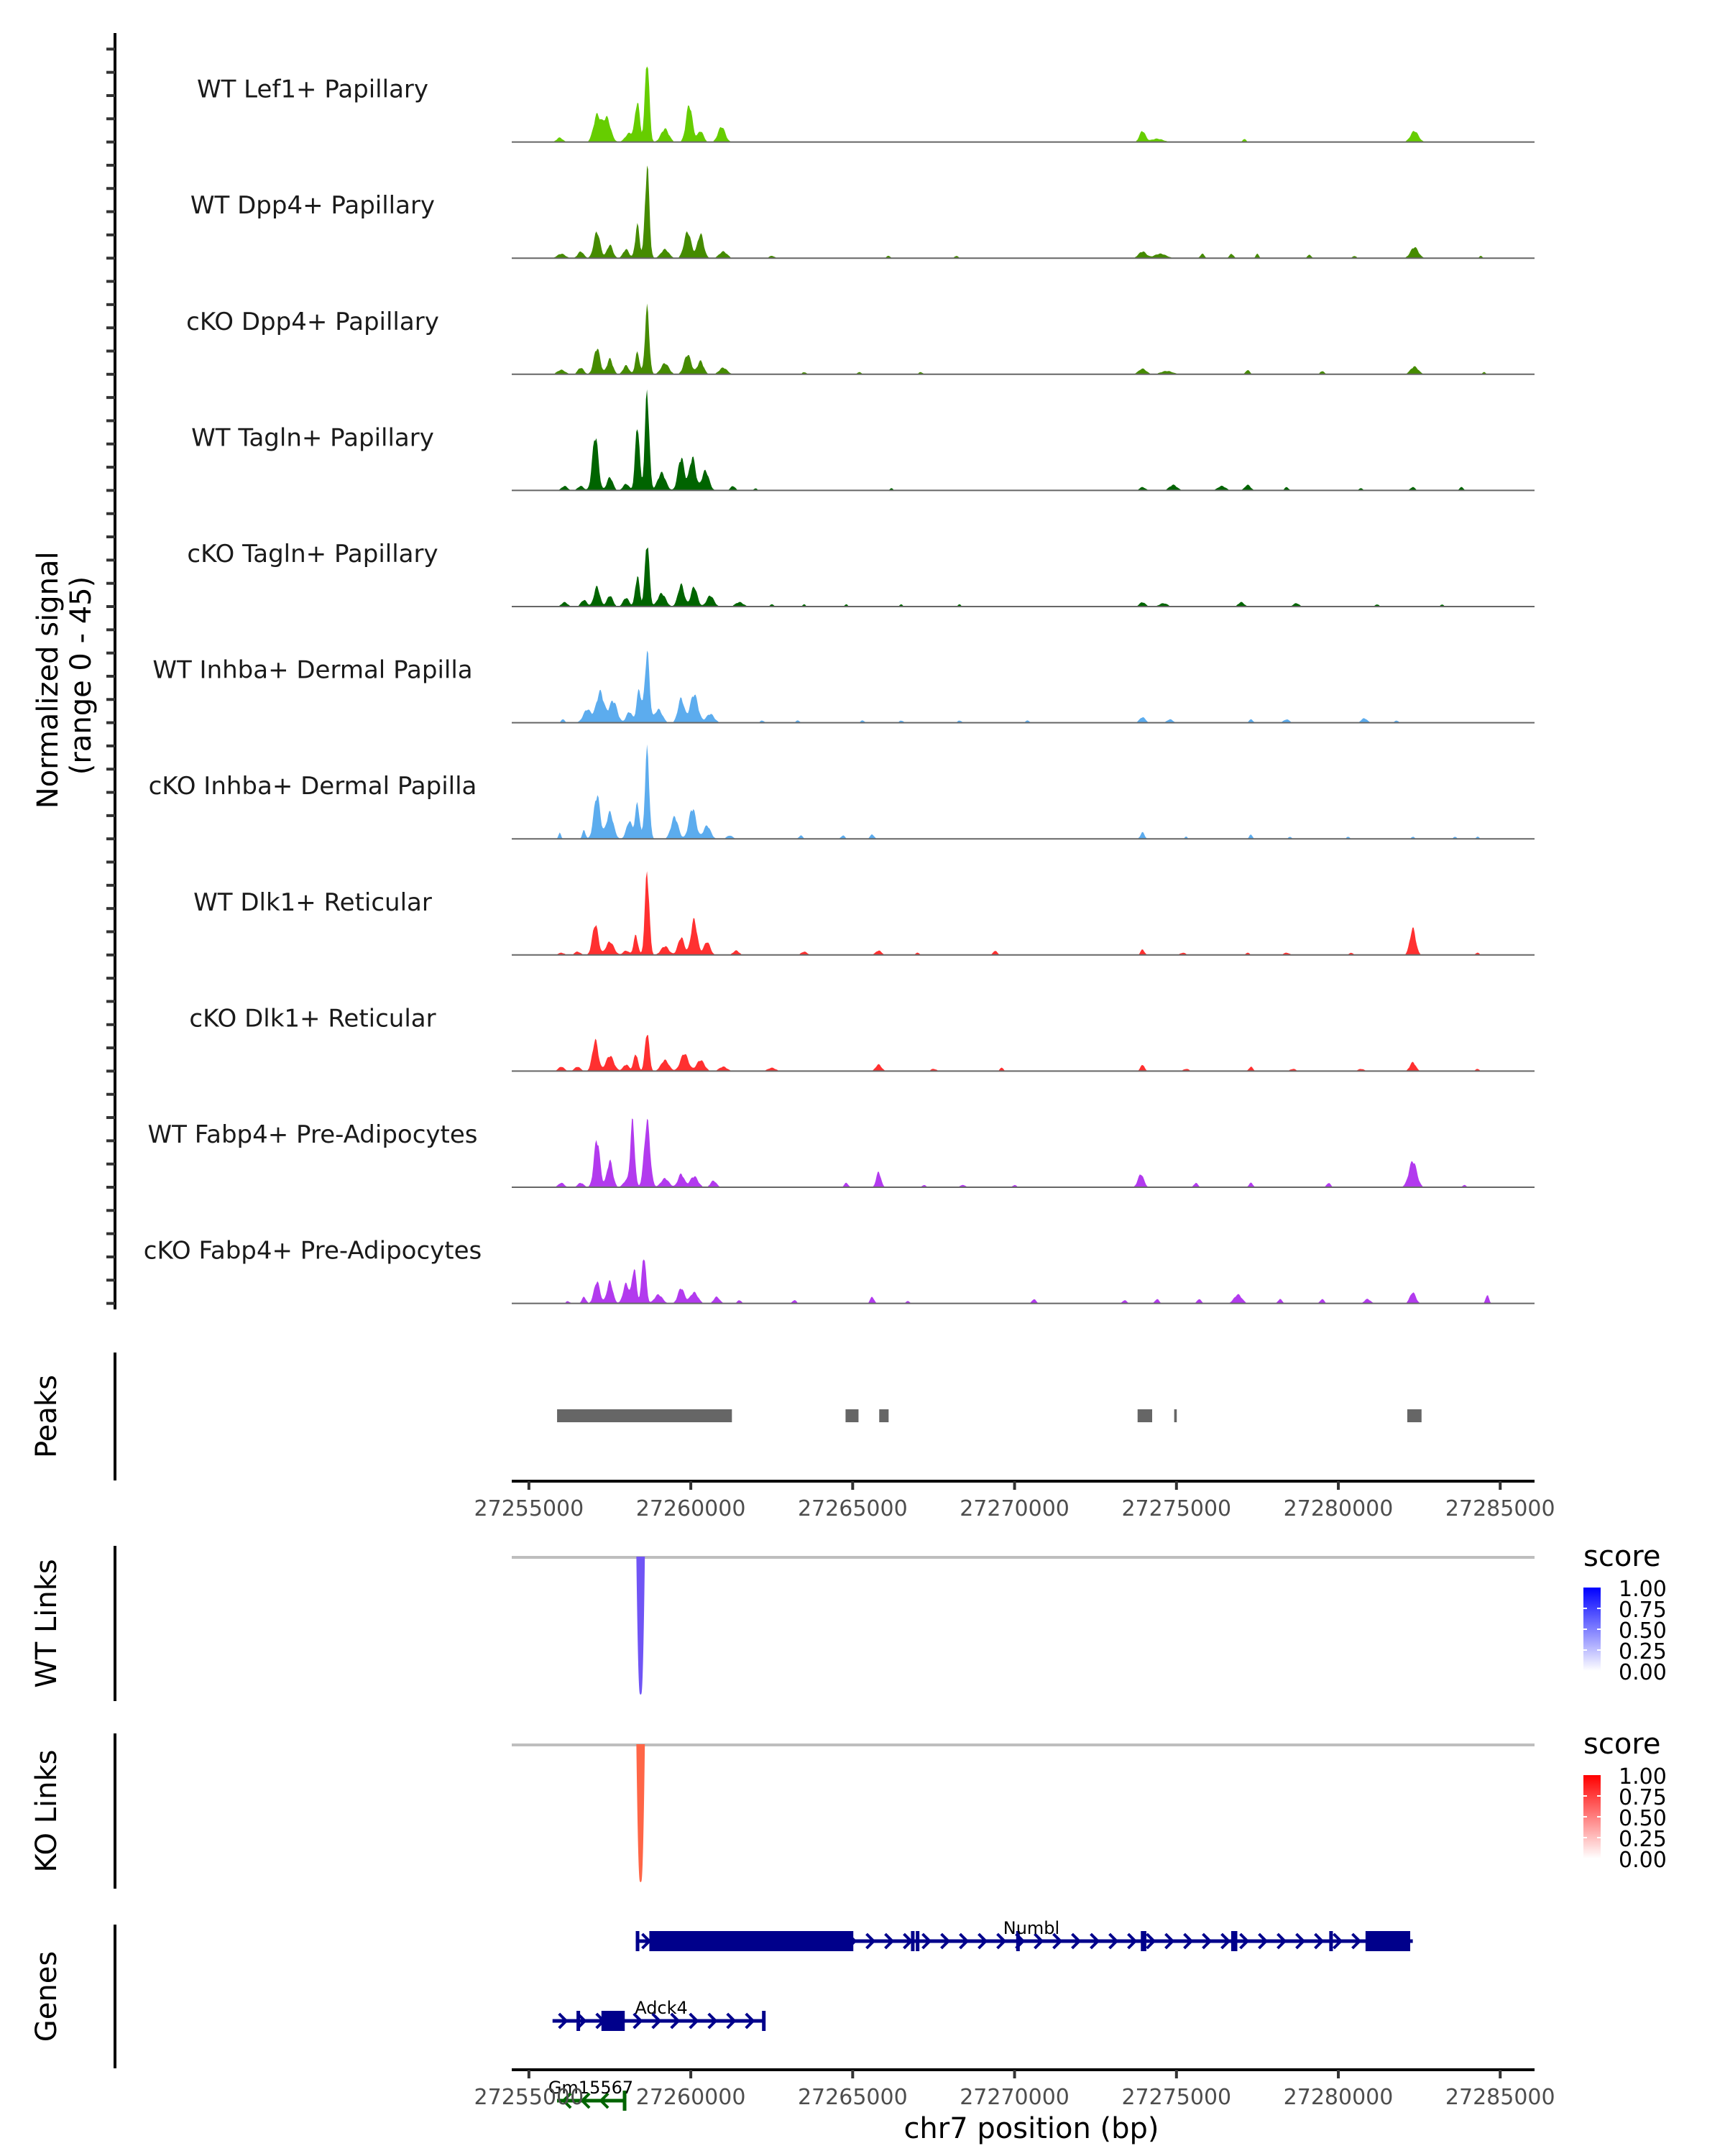 The width and height of the screenshot is (1725, 2156). I want to click on coverage-track: WT Inhba+ Dermal Papilla, so click(843, 687).